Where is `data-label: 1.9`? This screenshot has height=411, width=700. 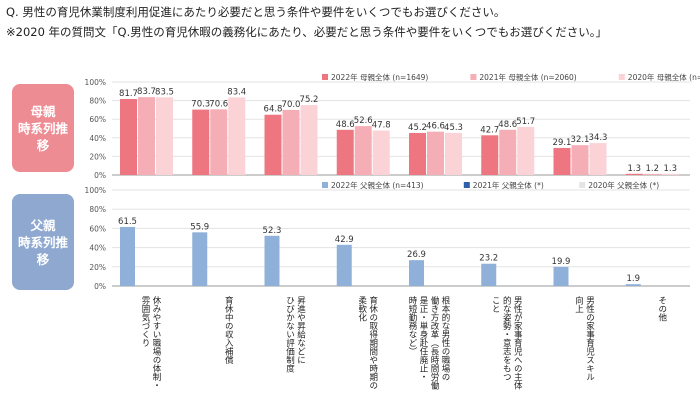 data-label: 1.9 is located at coordinates (633, 279).